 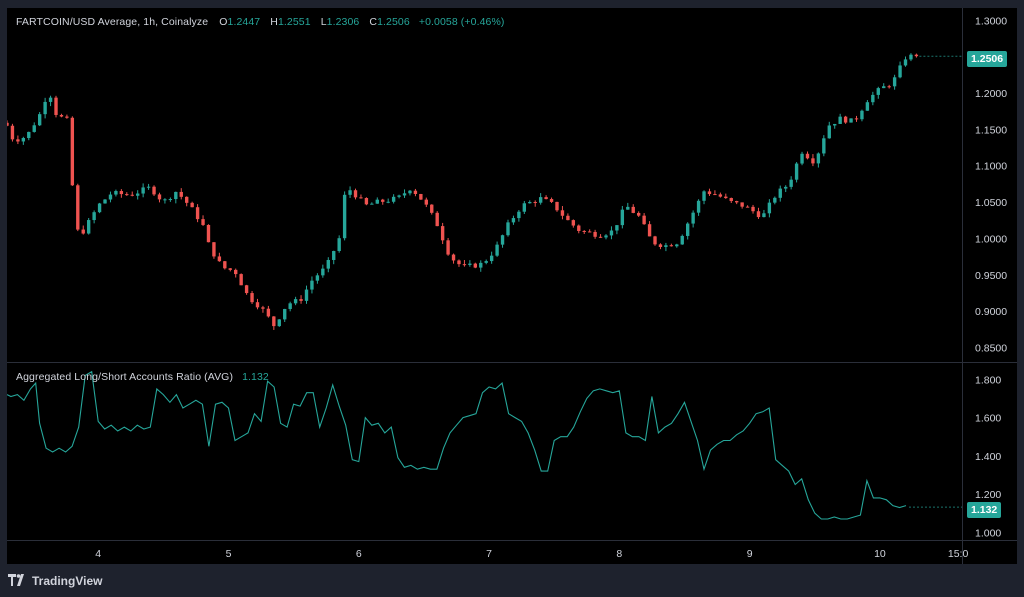 What do you see at coordinates (750, 554) in the screenshot?
I see `time-tick-label: 9` at bounding box center [750, 554].